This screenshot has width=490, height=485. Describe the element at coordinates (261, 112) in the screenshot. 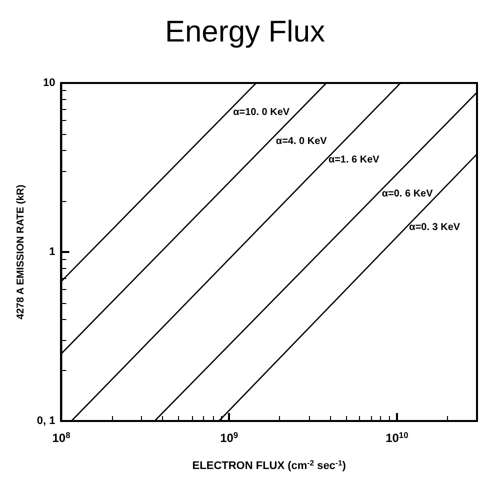

I see `annotation: α=10. 0 KeV` at that location.